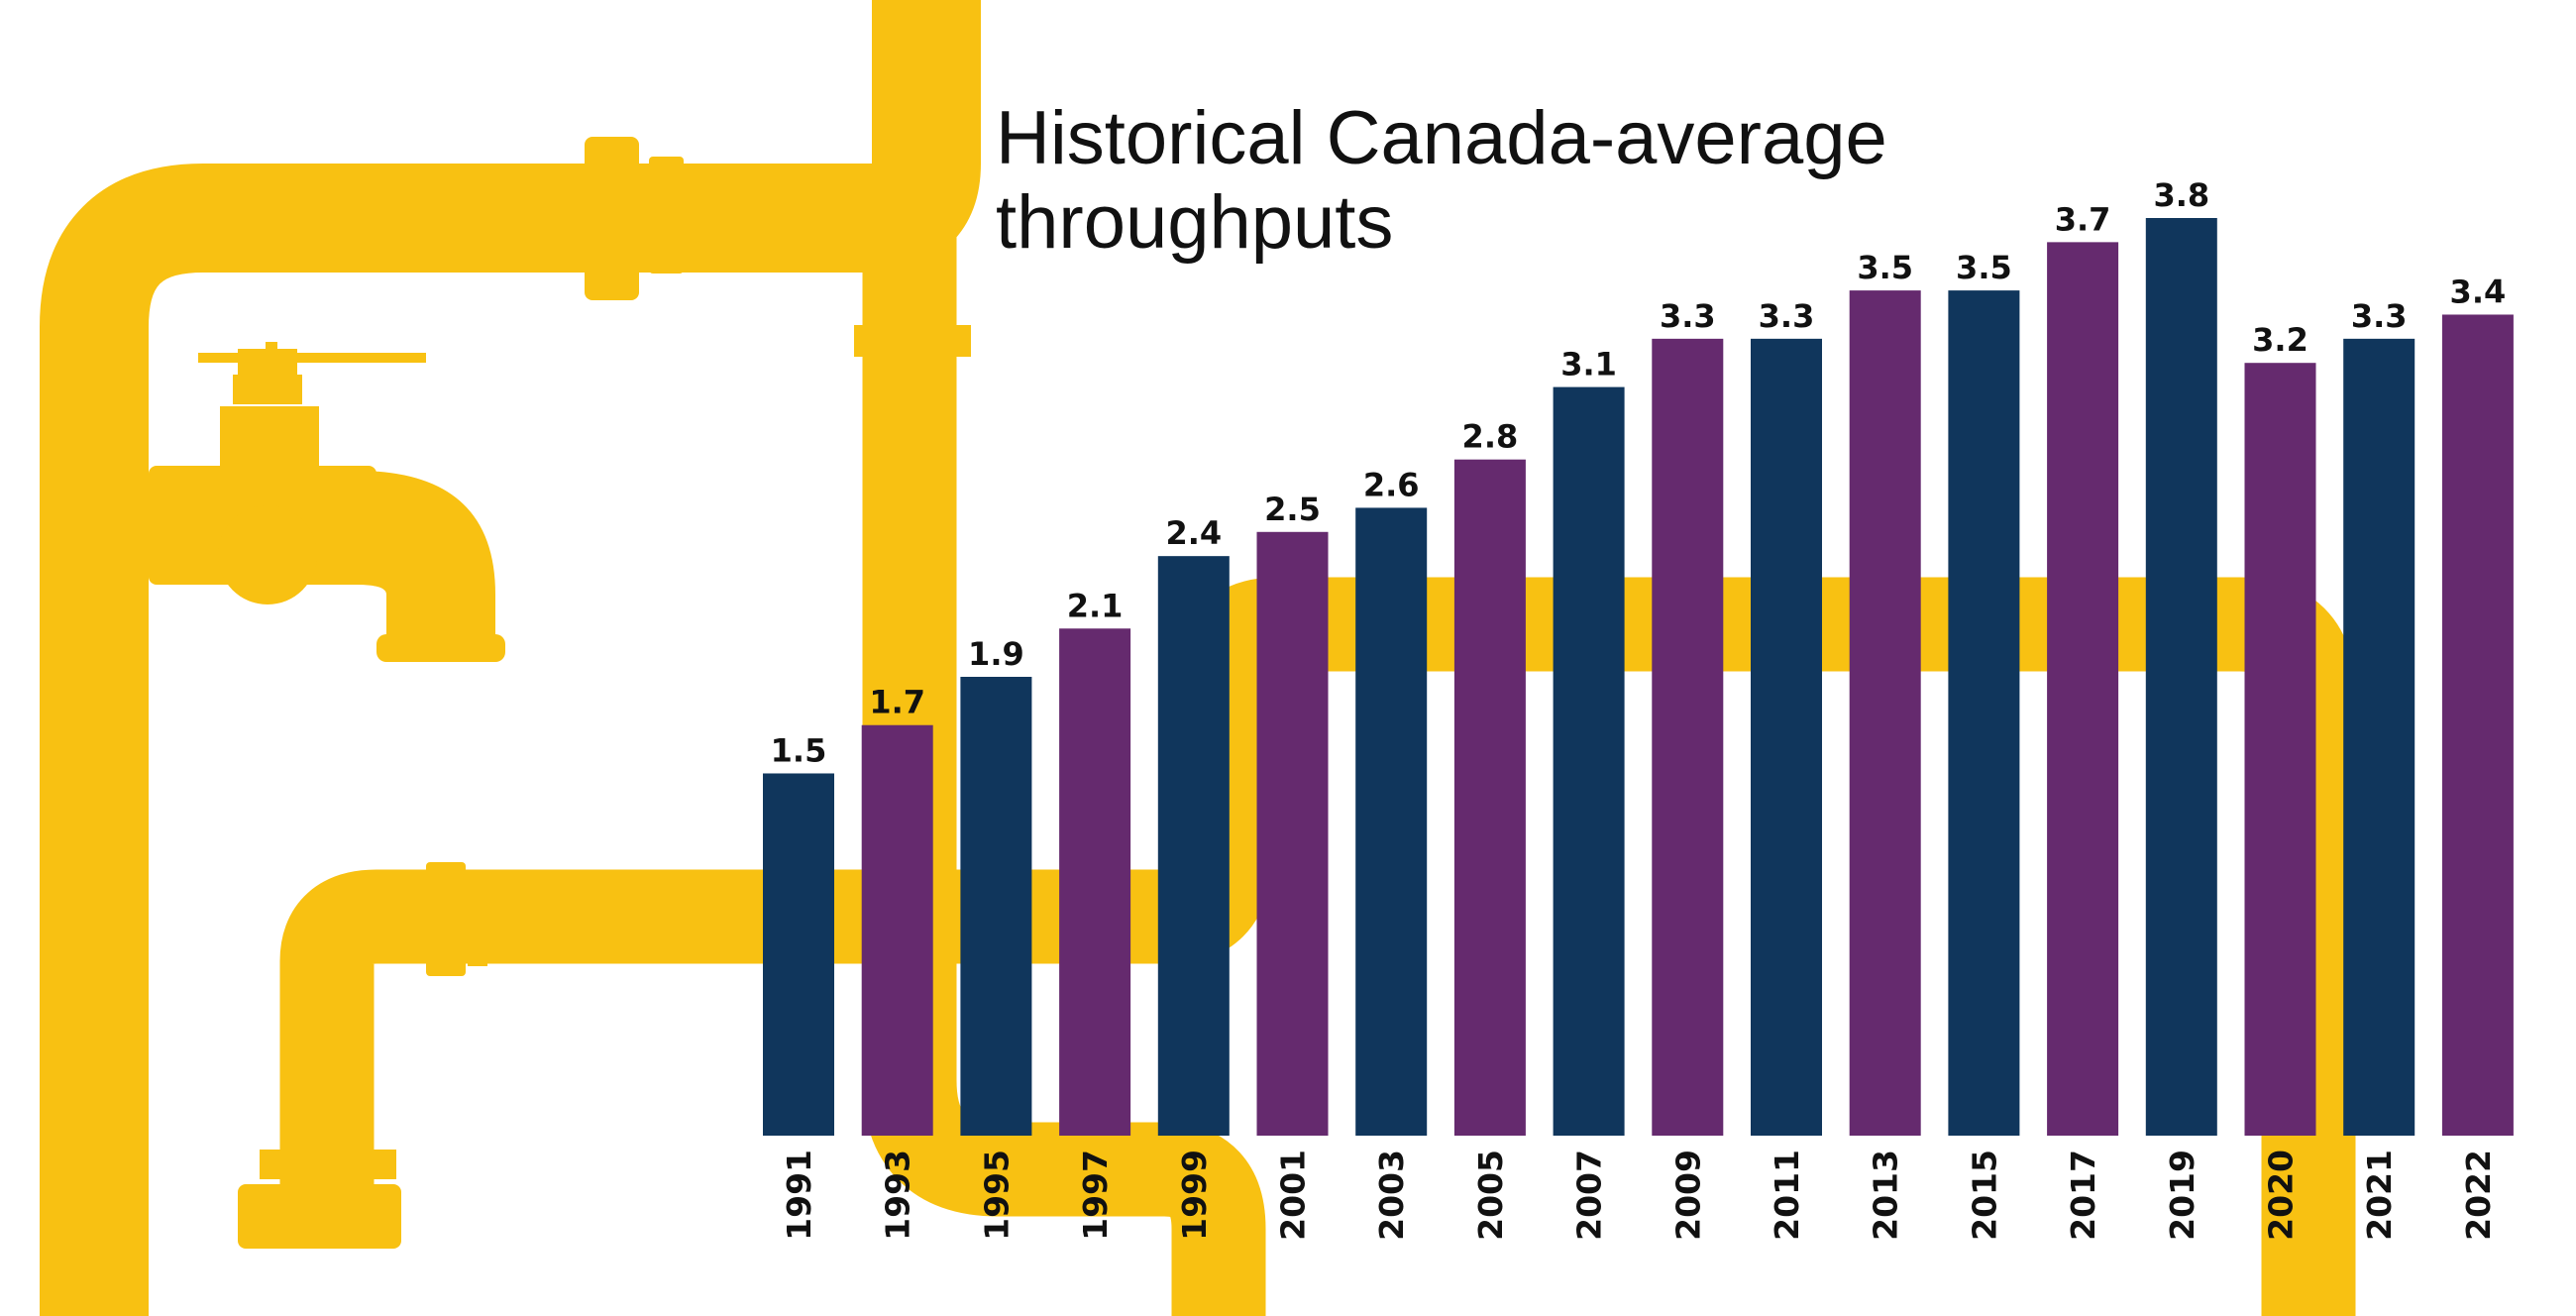 This screenshot has height=1316, width=2576. What do you see at coordinates (2181, 677) in the screenshot?
I see `bar-2019` at bounding box center [2181, 677].